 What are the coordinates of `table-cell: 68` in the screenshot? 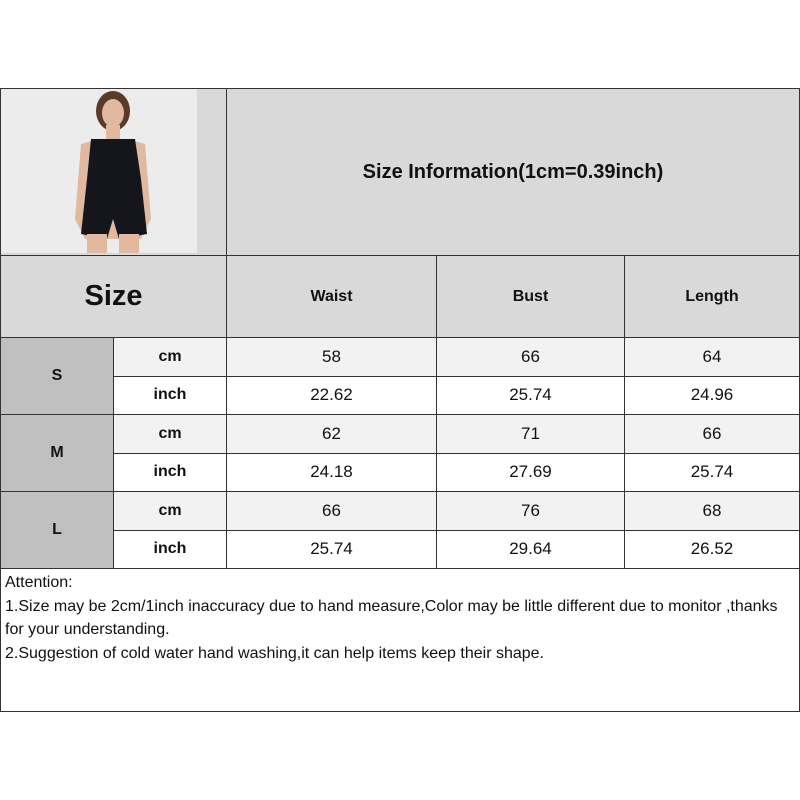 It's located at (712, 511).